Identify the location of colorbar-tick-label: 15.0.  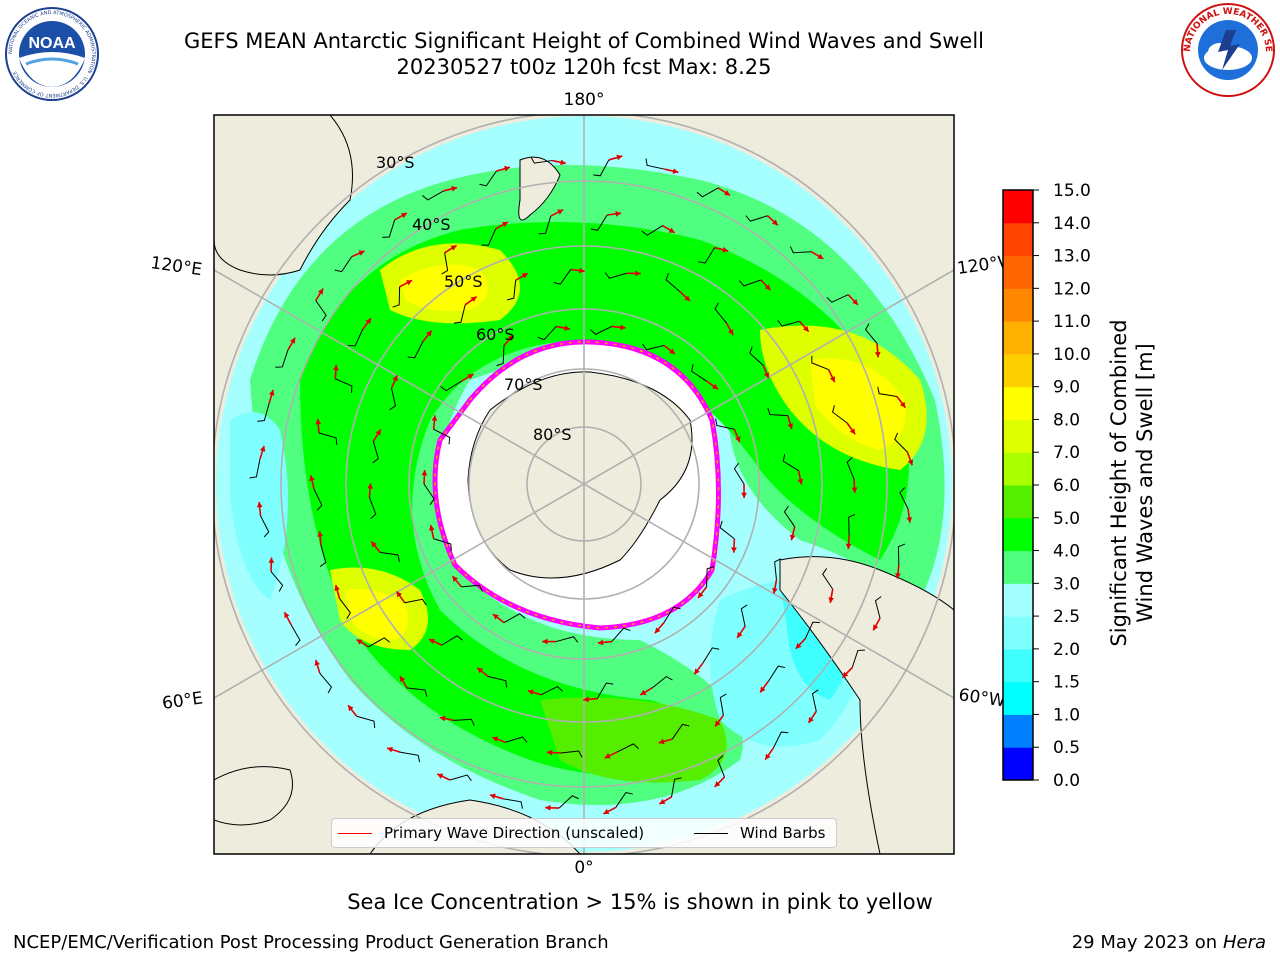
(1072, 191).